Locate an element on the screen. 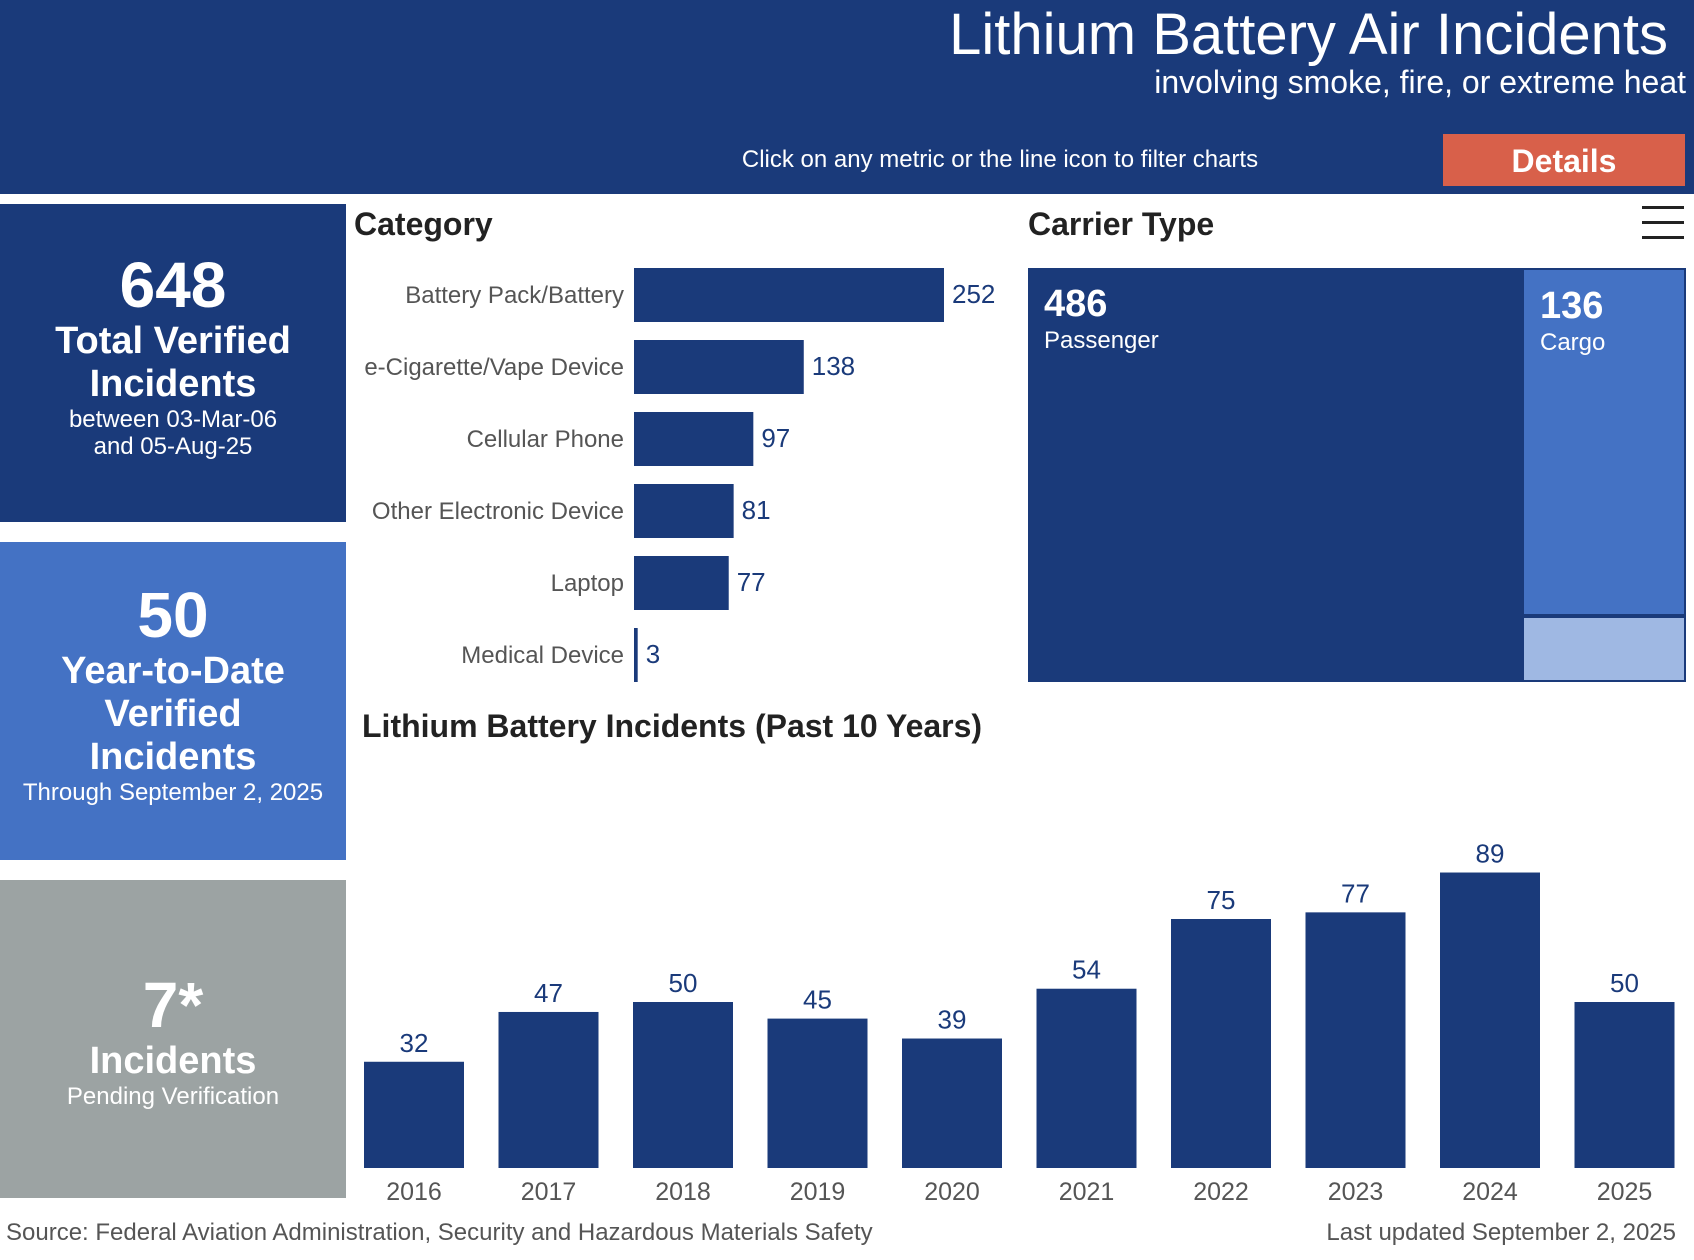 This screenshot has width=1694, height=1260. dashboard-subtitle: involving smoke, fire, or extreme heat is located at coordinates (1420, 82).